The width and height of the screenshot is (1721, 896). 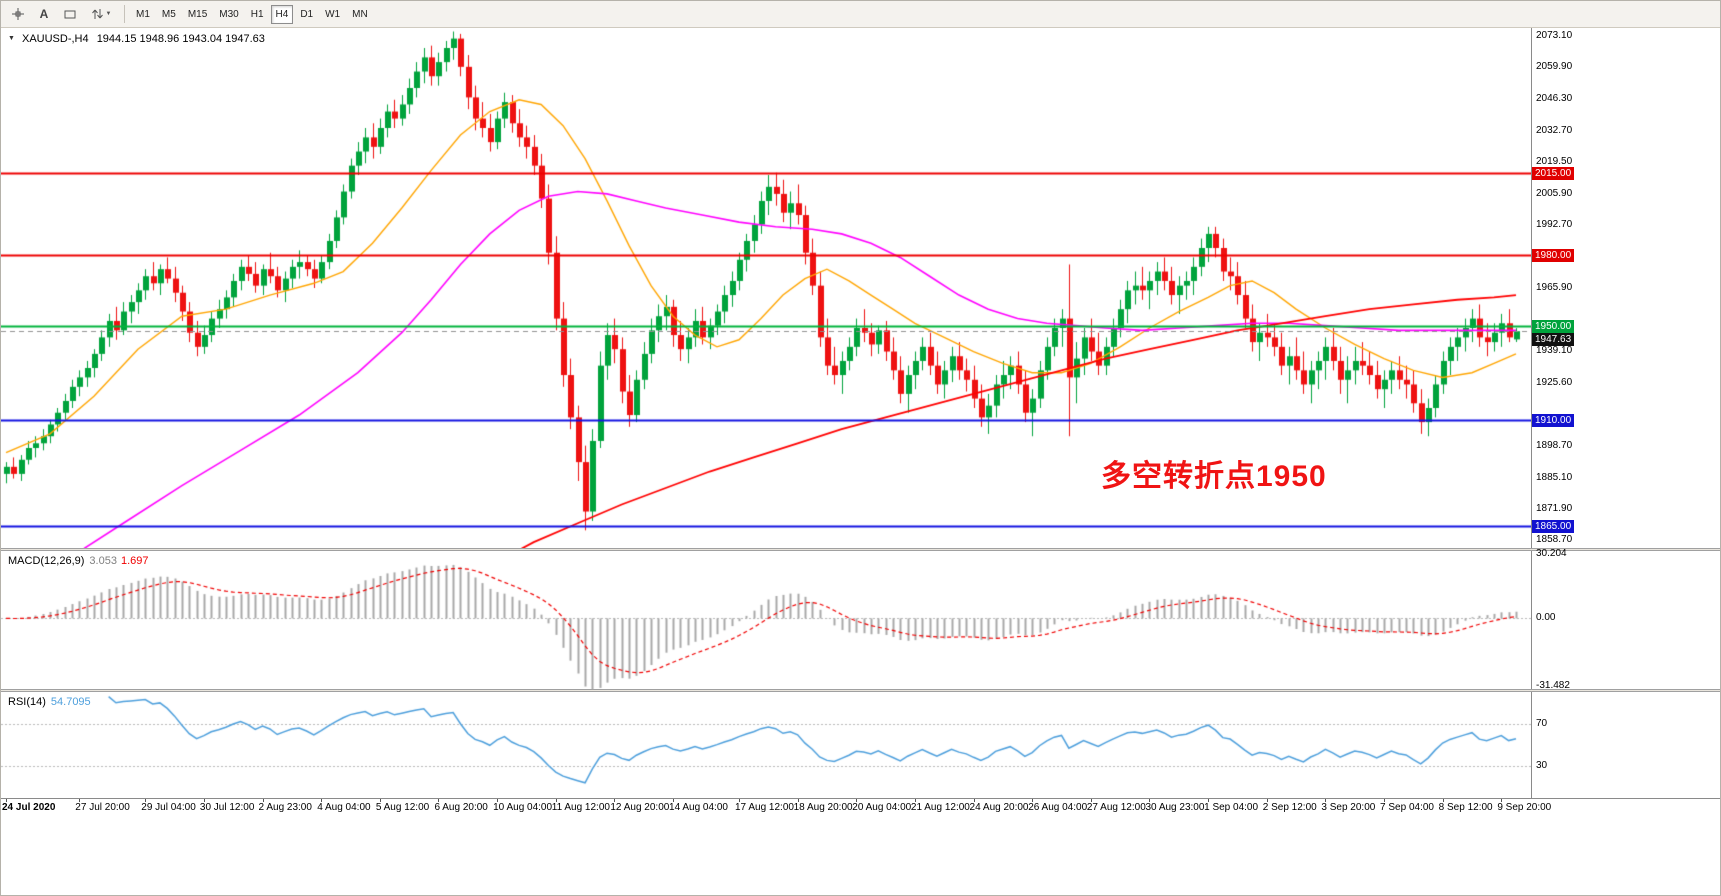 I want to click on price-tick-label: 1885.10, so click(x=1554, y=478).